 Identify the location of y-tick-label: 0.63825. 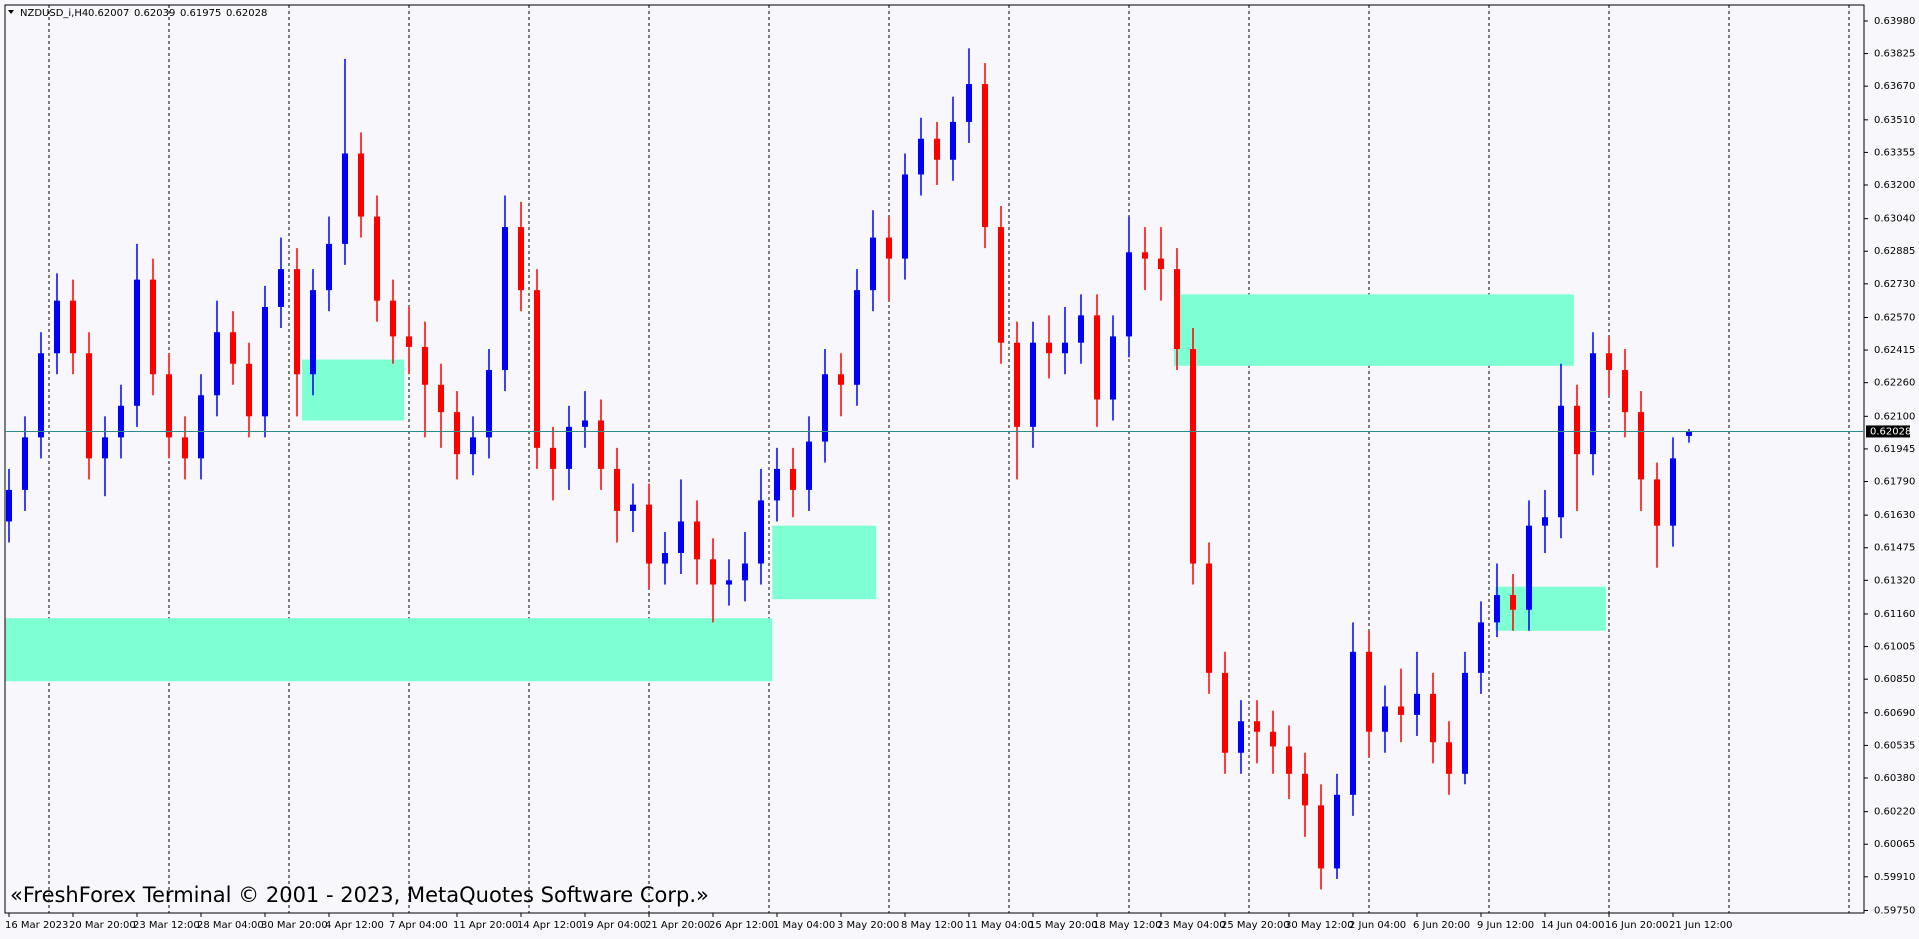
(1894, 54).